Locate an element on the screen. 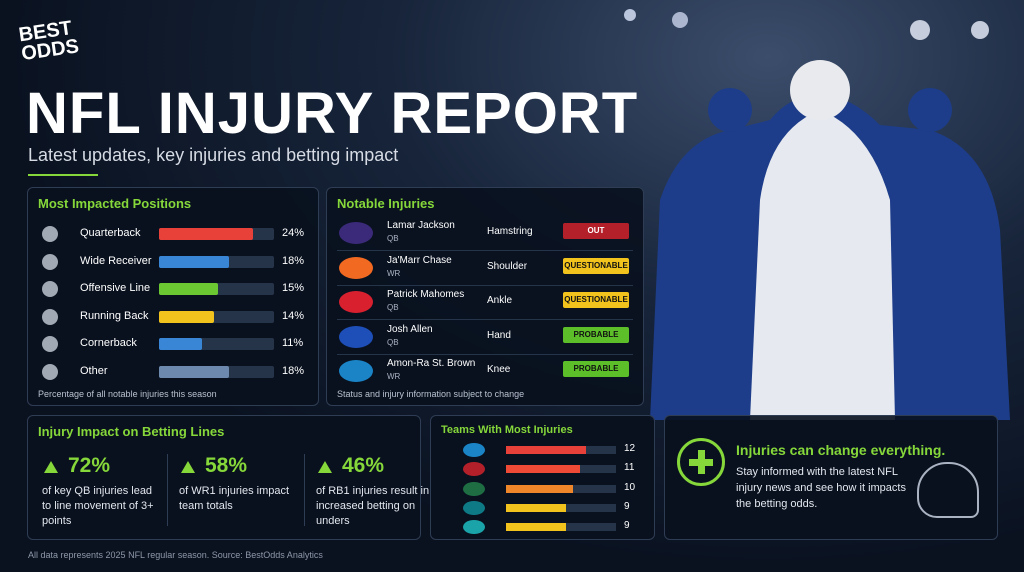 This screenshot has height=572, width=1024. bar-label: 14% is located at coordinates (293, 315).